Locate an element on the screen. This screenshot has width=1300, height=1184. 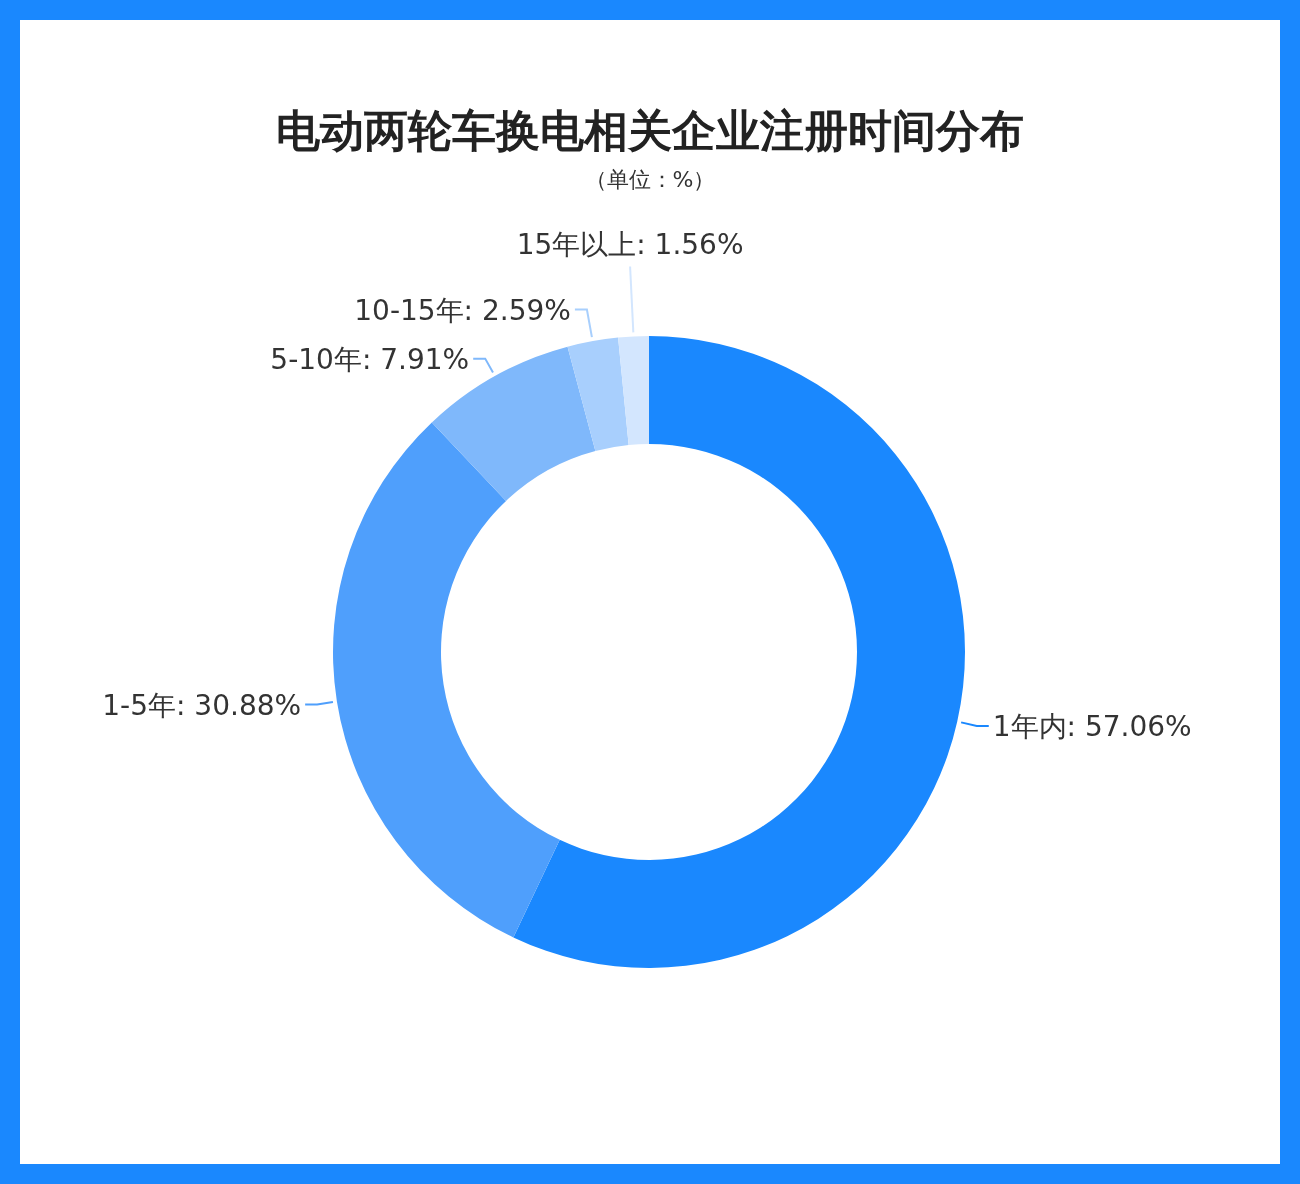
chart-subtitle: （单位：%） is located at coordinates (650, 180).